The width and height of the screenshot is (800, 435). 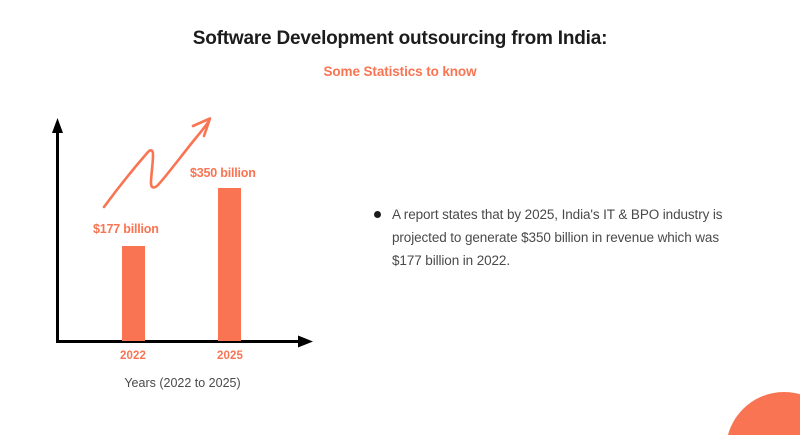 What do you see at coordinates (223, 173) in the screenshot?
I see `bar-value-label-2025: $350 billion` at bounding box center [223, 173].